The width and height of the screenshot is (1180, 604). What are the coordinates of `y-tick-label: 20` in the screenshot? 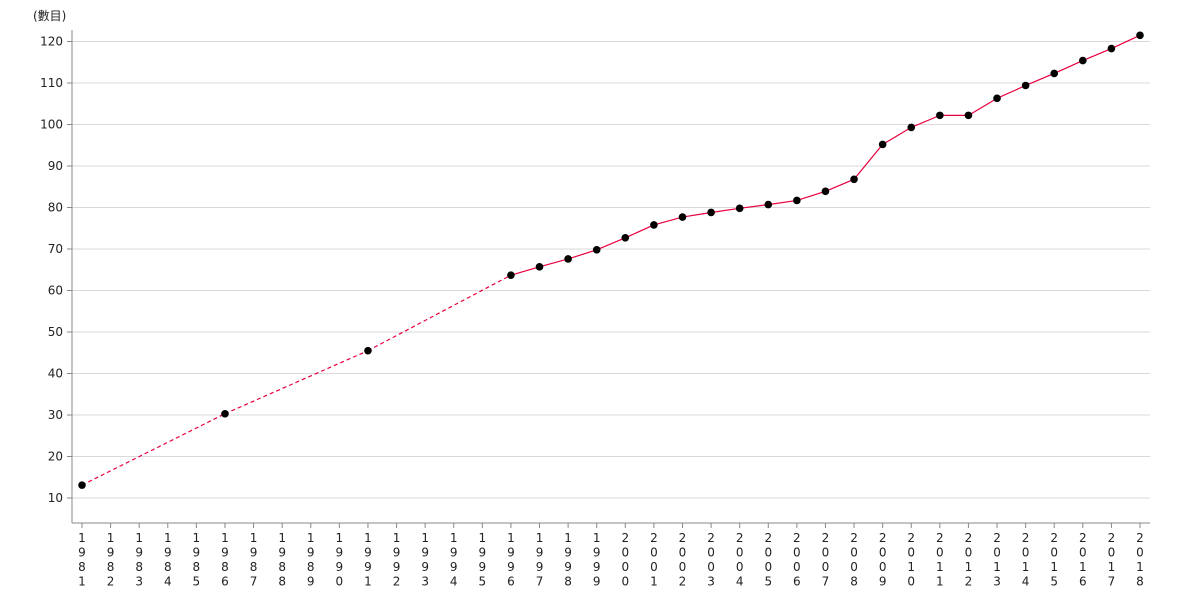 It's located at (55, 457).